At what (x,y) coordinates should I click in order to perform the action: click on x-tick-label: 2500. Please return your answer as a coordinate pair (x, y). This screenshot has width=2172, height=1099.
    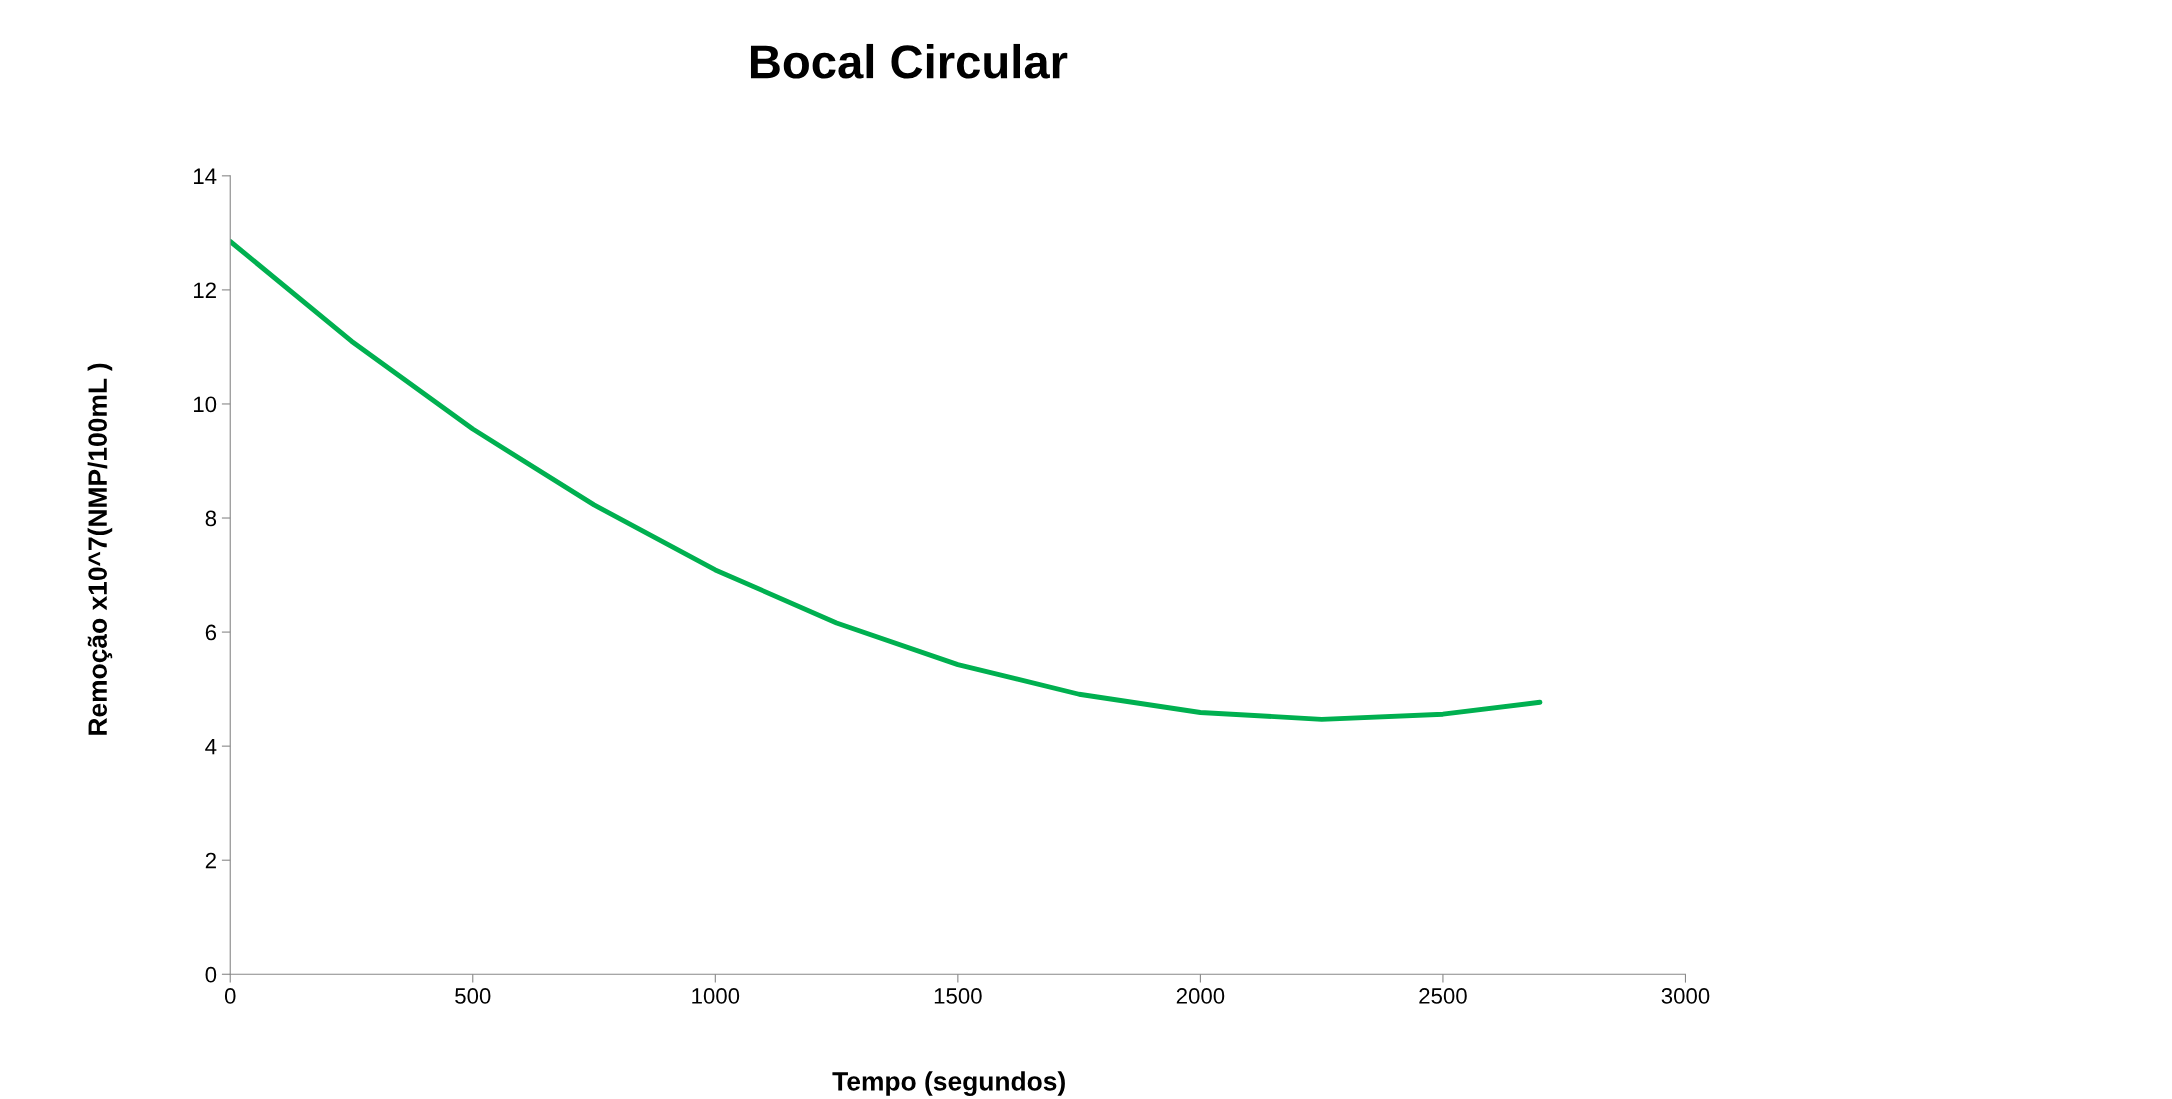
    Looking at the image, I should click on (1443, 996).